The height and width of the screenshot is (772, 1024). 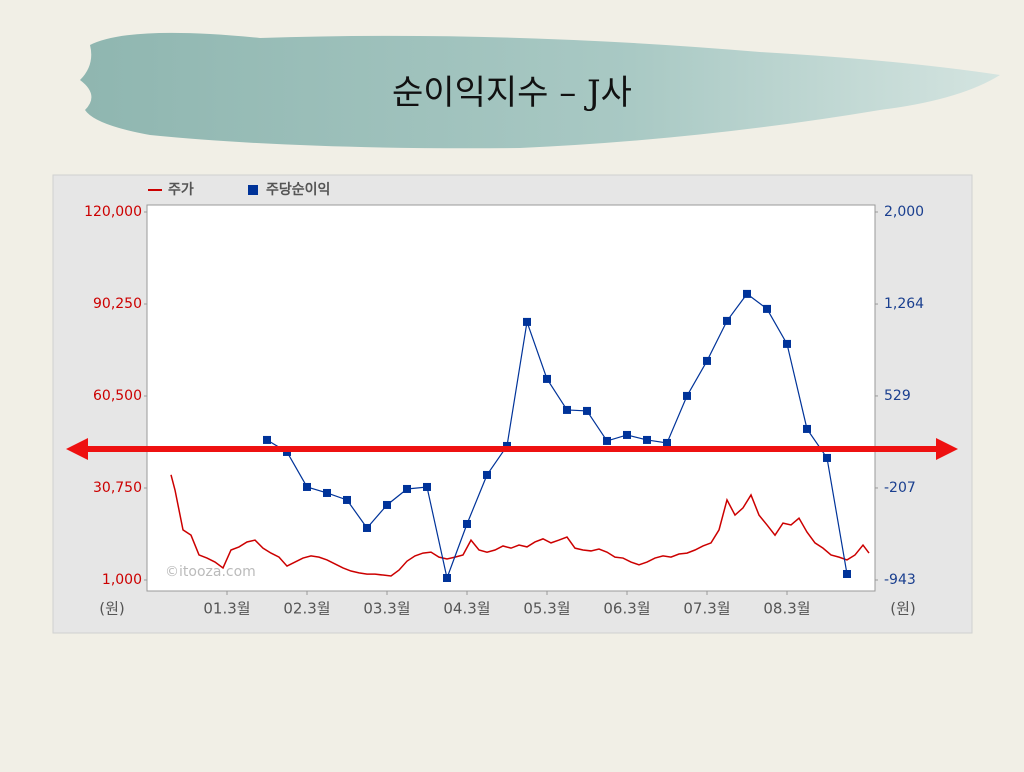 I want to click on y2-tick-label: 2,000, so click(x=904, y=212).